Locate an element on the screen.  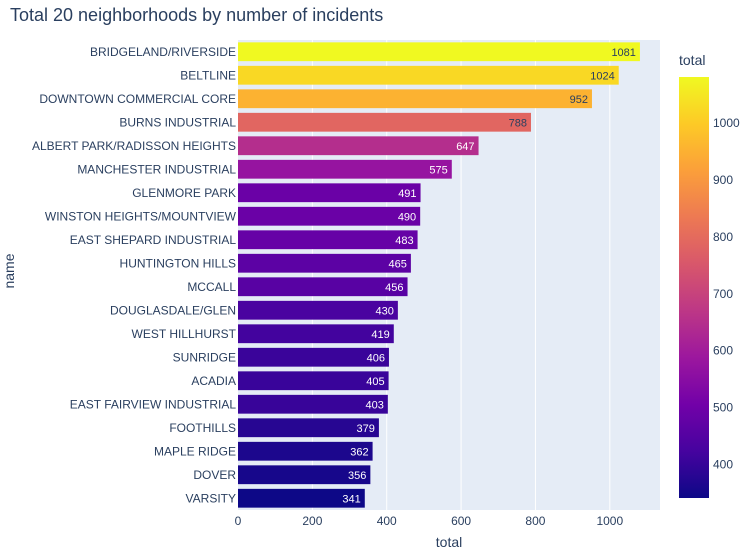
colorbar-tick-label: 400 is located at coordinates (723, 464).